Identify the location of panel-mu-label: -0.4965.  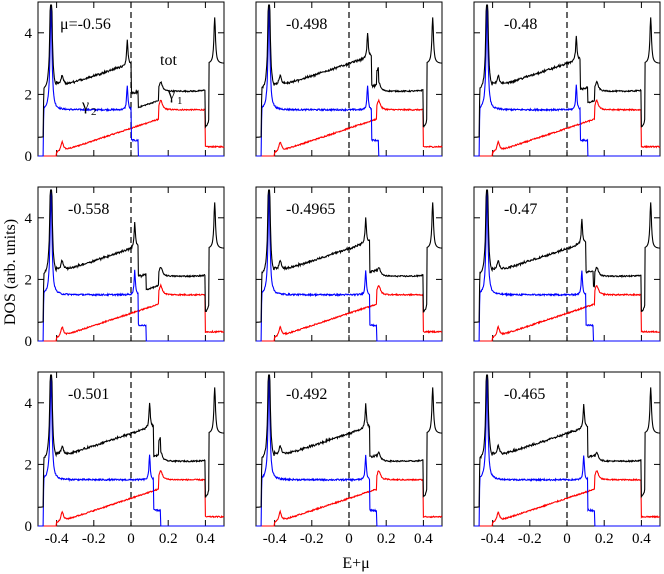
(310, 209).